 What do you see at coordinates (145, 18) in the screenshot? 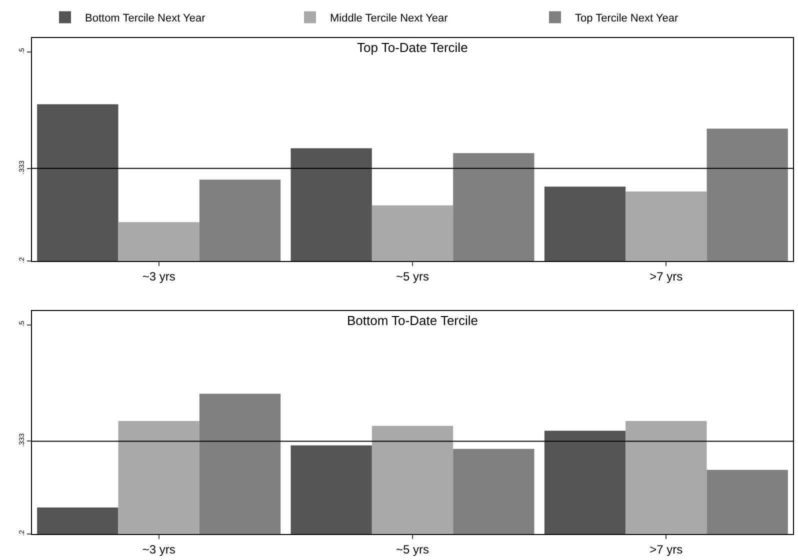
I see `legend-label: Bottom Tercile Next Year` at bounding box center [145, 18].